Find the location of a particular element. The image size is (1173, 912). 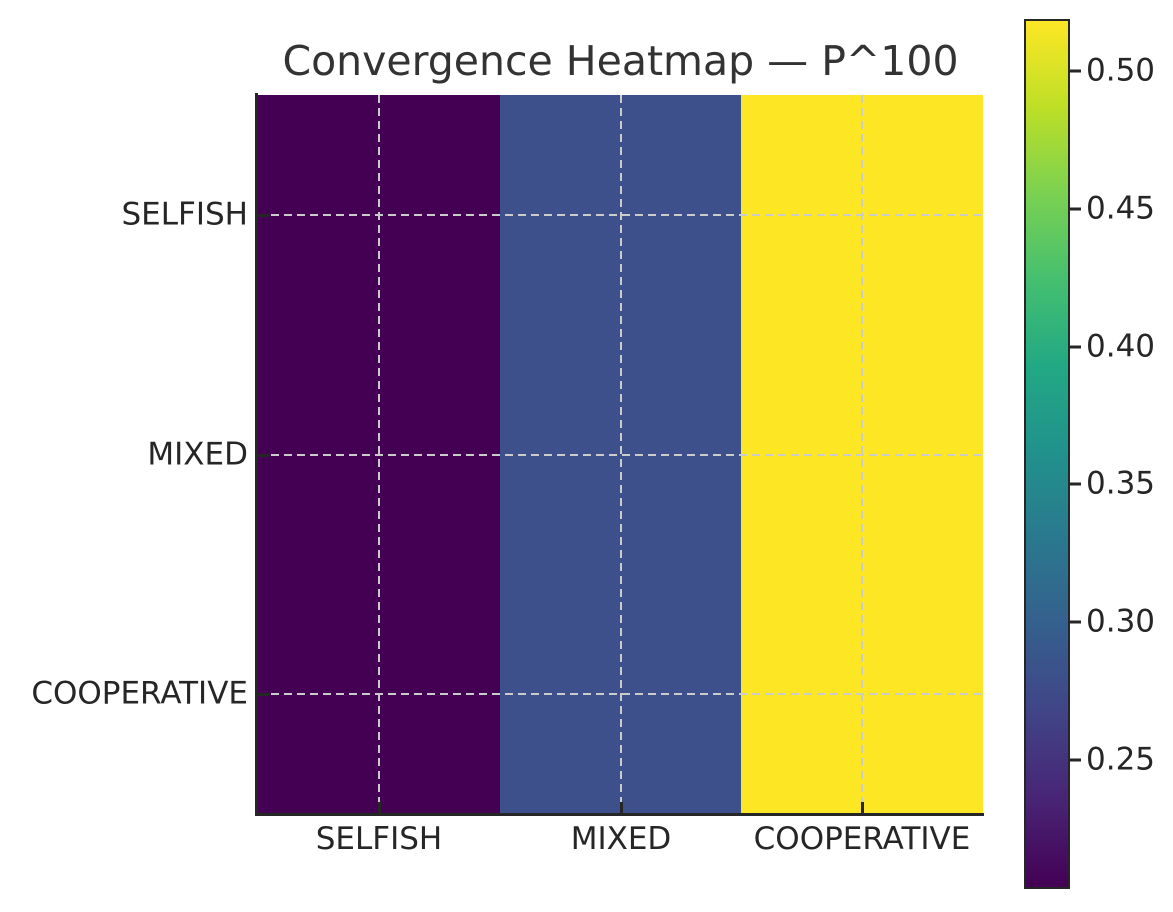

colorbar-tick-label: 0.25 is located at coordinates (1121, 759).